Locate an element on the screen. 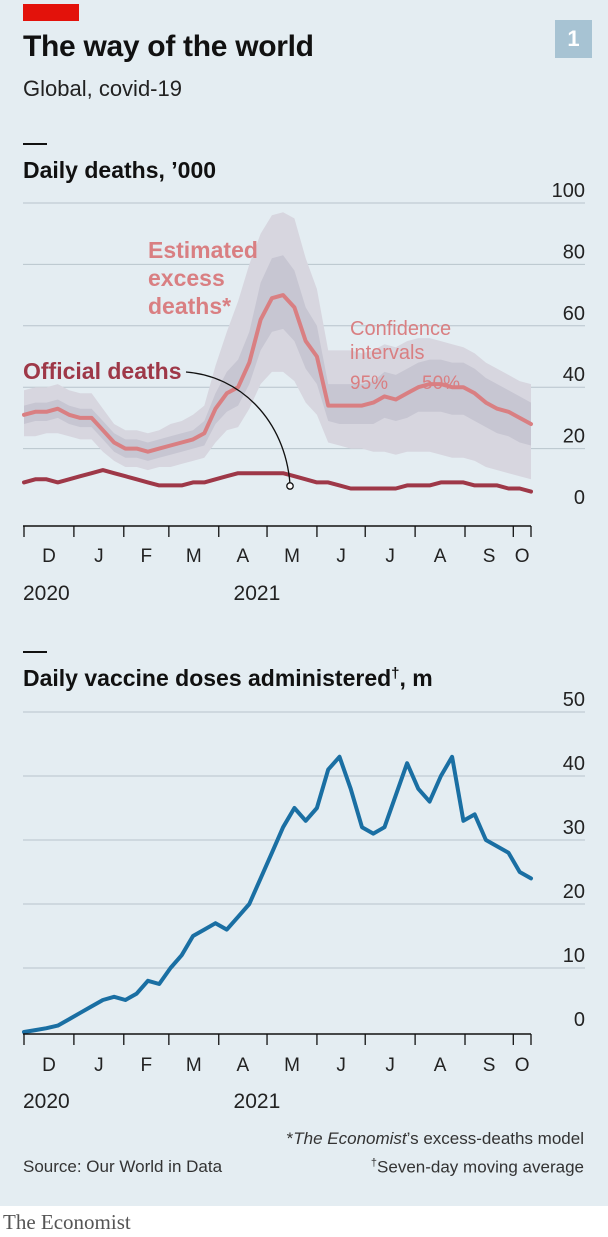 This screenshot has width=608, height=1237. excess-deaths-label: excess is located at coordinates (186, 278).